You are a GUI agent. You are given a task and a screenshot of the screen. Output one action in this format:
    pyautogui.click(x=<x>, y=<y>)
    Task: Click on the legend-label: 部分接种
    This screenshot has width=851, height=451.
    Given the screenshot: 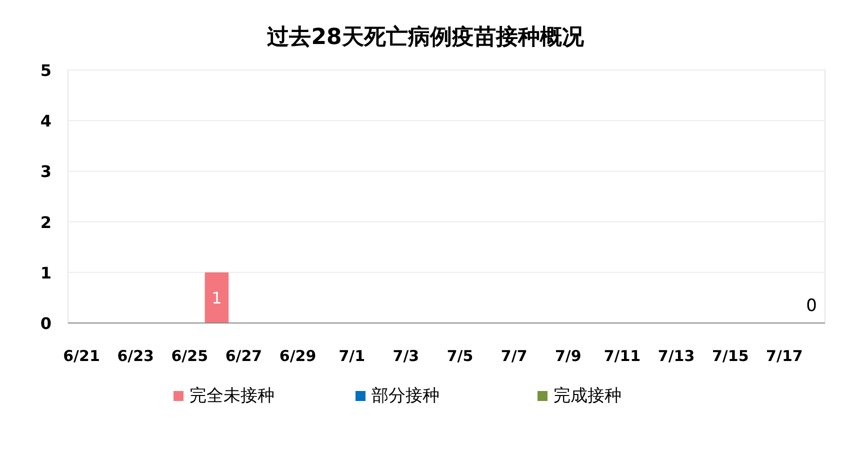 What is the action you would take?
    pyautogui.click(x=406, y=396)
    